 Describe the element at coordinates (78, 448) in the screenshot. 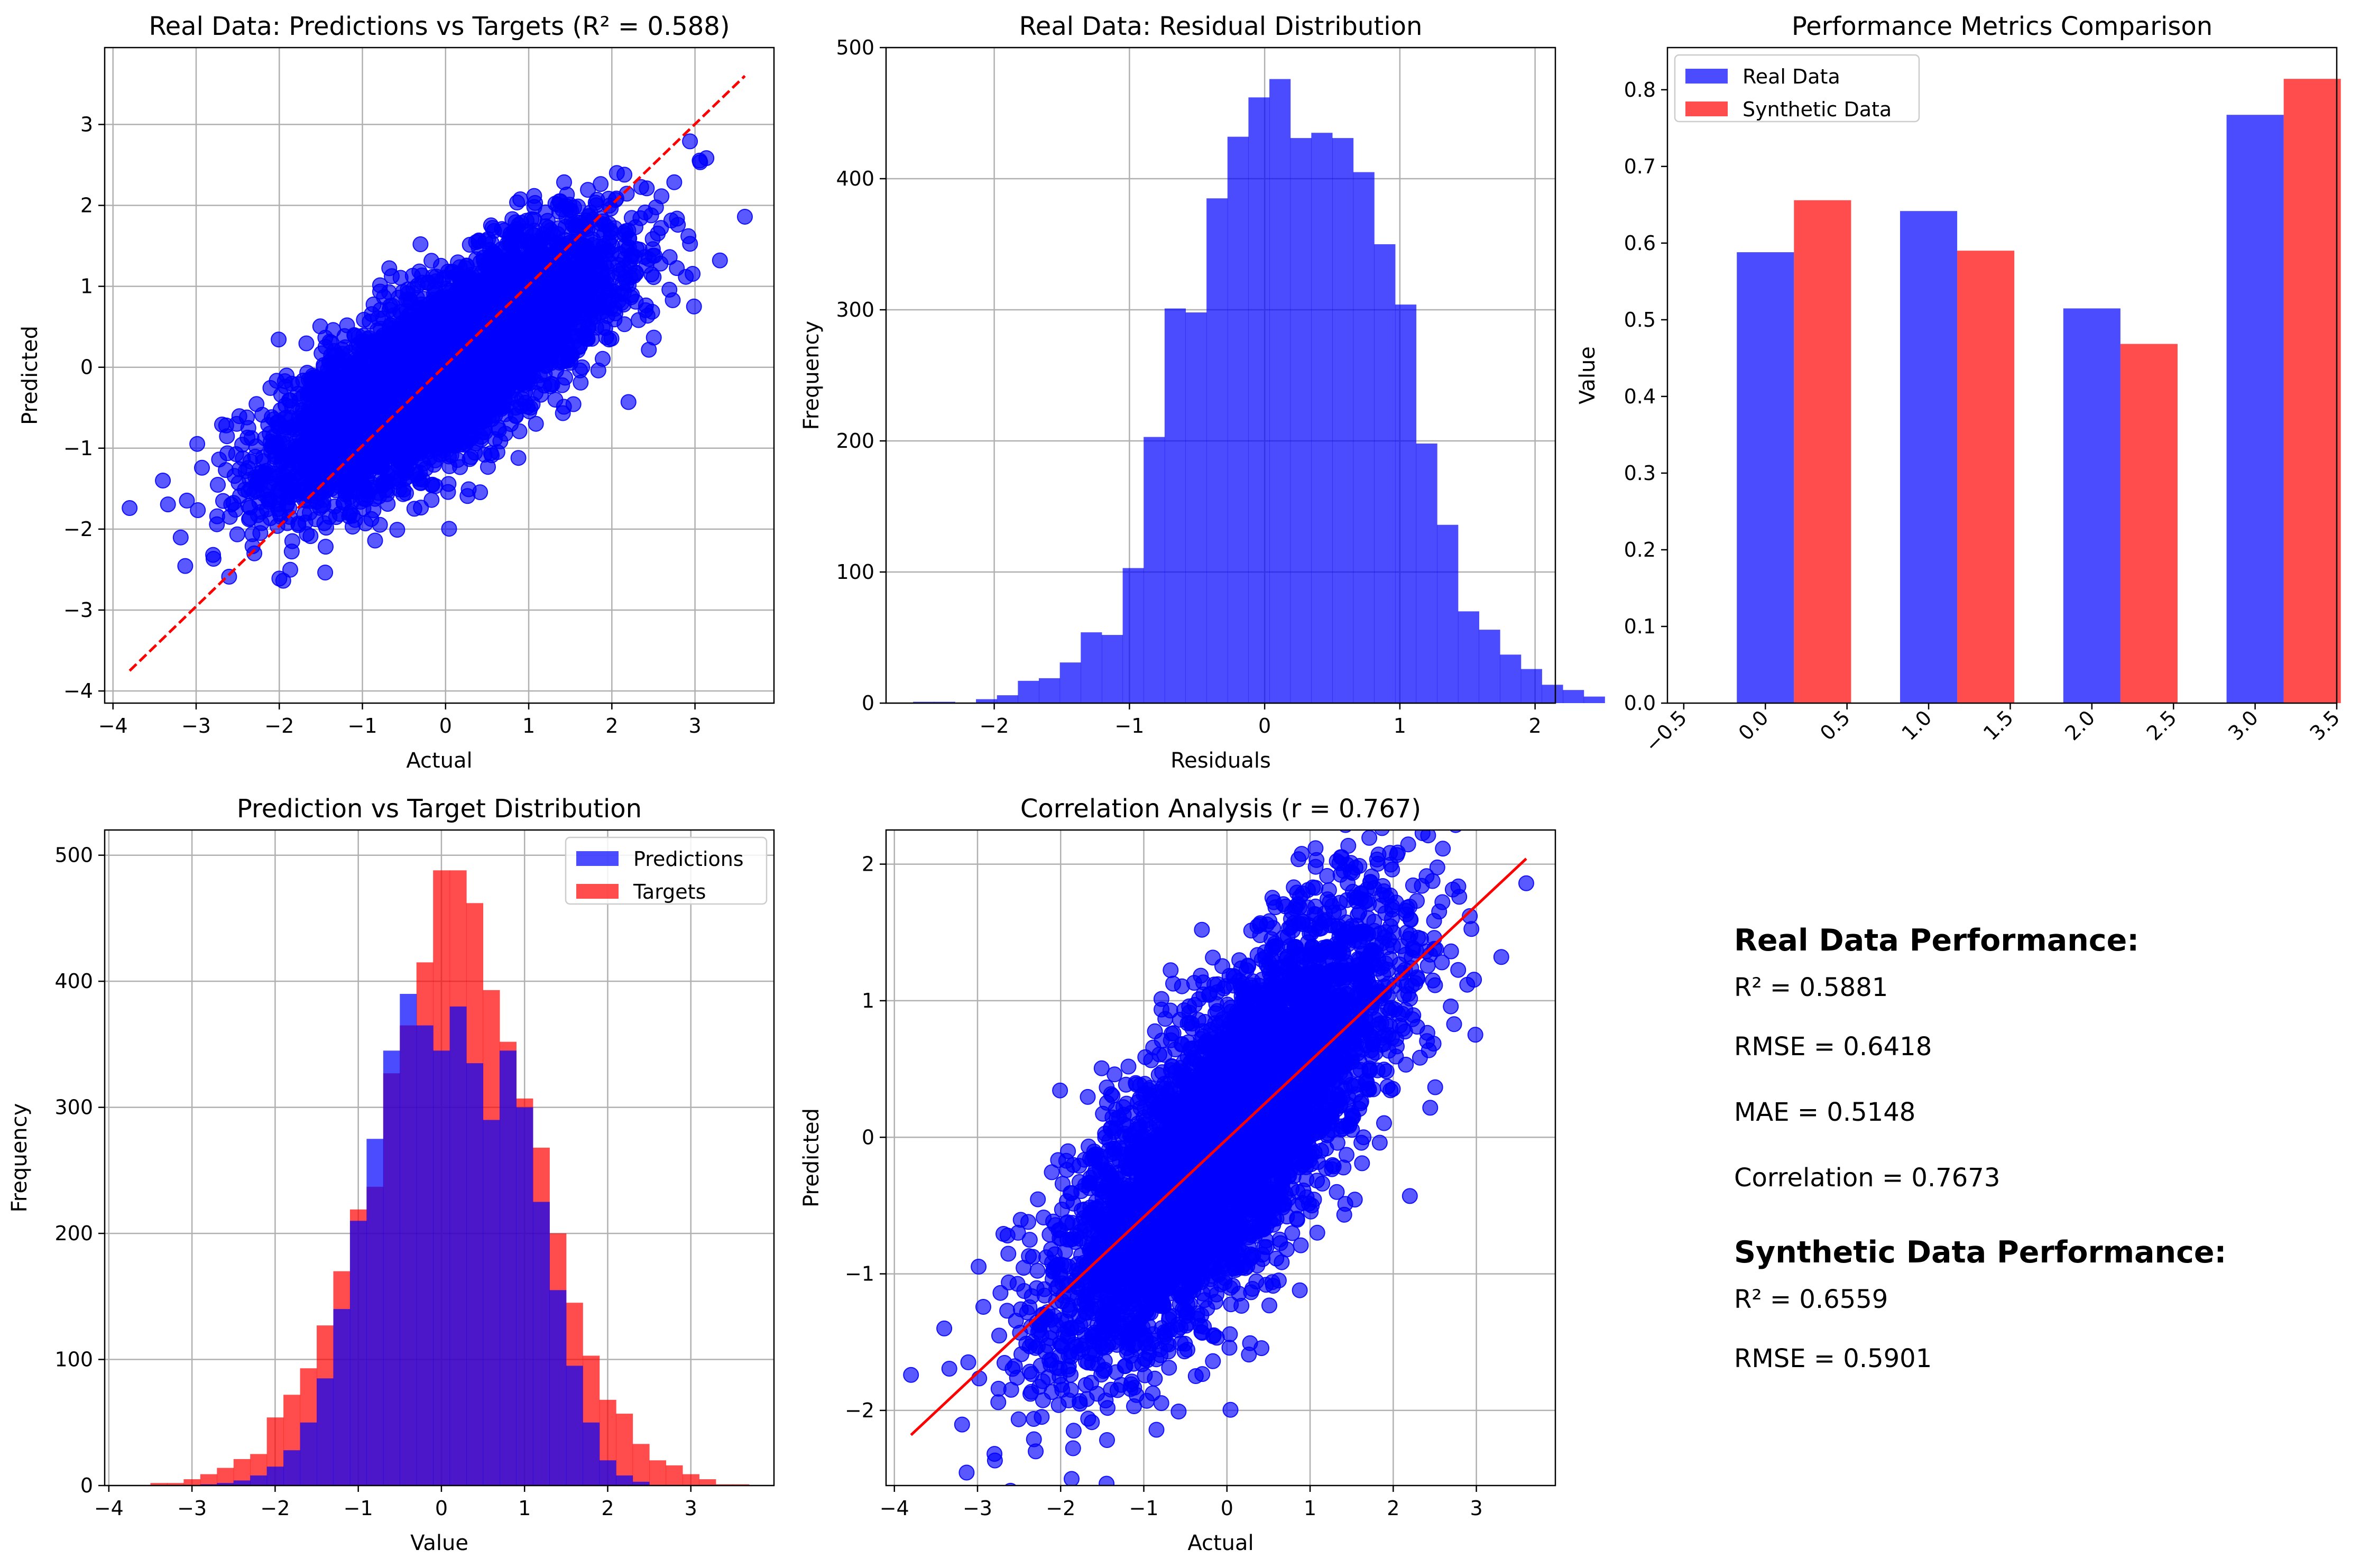

I see `y-tick-label: −1` at that location.